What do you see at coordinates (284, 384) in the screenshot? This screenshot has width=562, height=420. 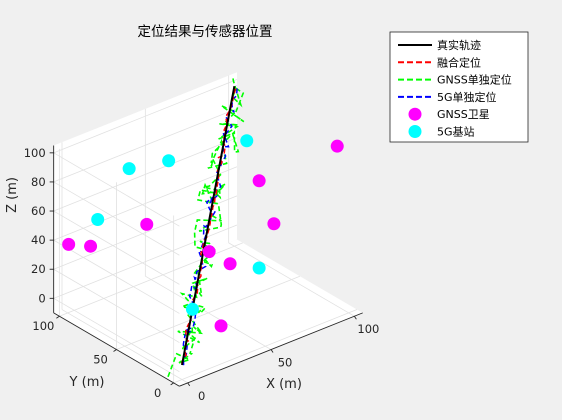 I see `x-axis-label: X (m)` at bounding box center [284, 384].